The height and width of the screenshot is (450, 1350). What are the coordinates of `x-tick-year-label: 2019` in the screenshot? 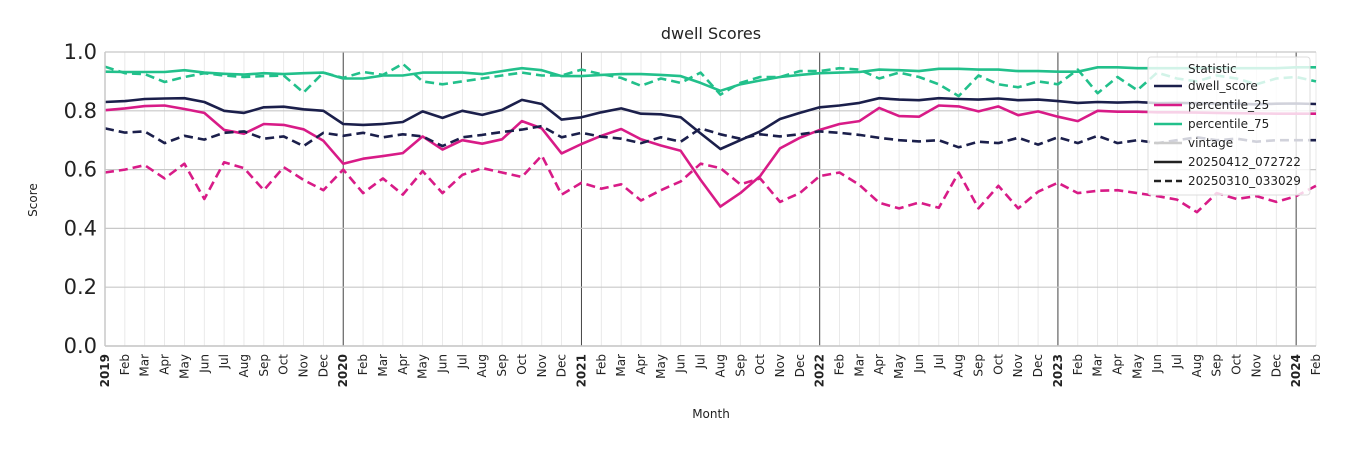 It's located at (105, 370).